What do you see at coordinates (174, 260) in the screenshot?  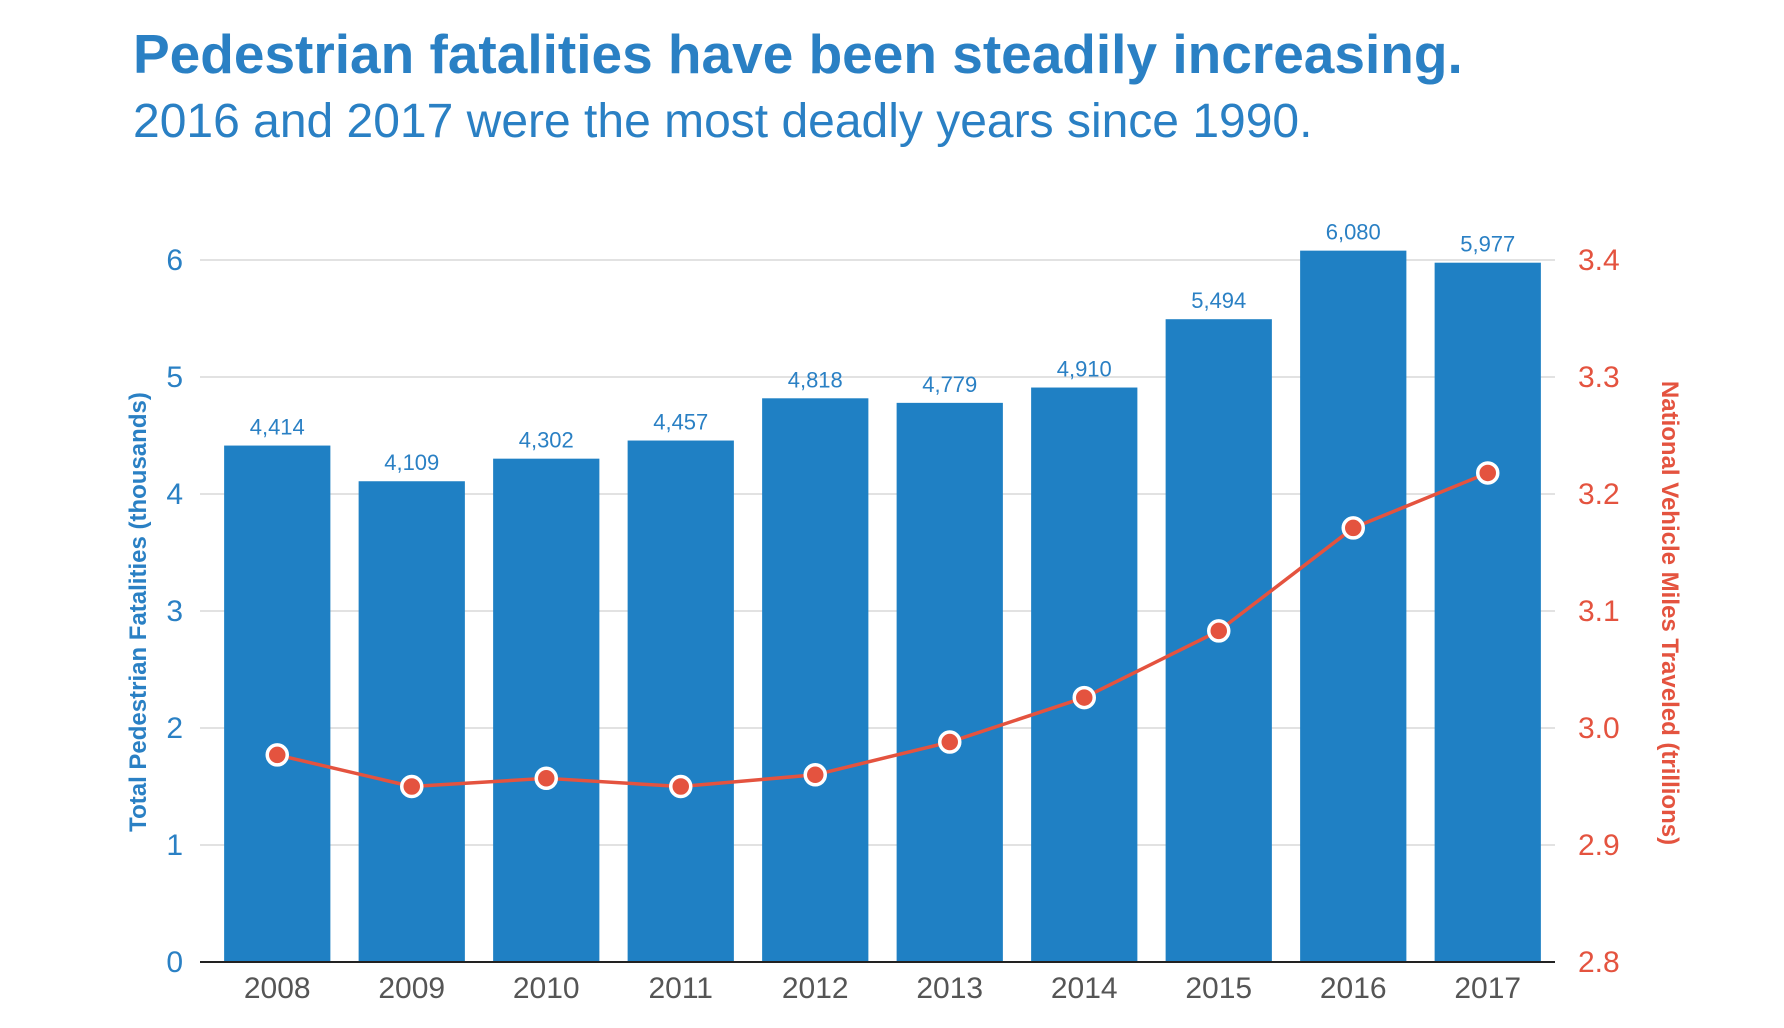 I see `y-tick-label: 6` at bounding box center [174, 260].